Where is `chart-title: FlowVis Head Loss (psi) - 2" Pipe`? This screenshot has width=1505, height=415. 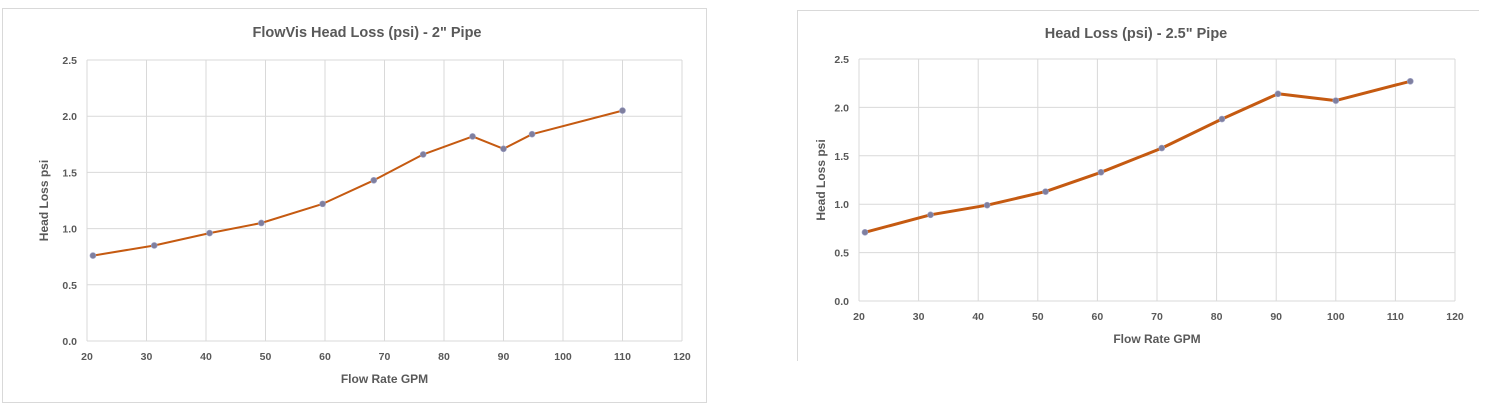 chart-title: FlowVis Head Loss (psi) - 2" Pipe is located at coordinates (367, 33).